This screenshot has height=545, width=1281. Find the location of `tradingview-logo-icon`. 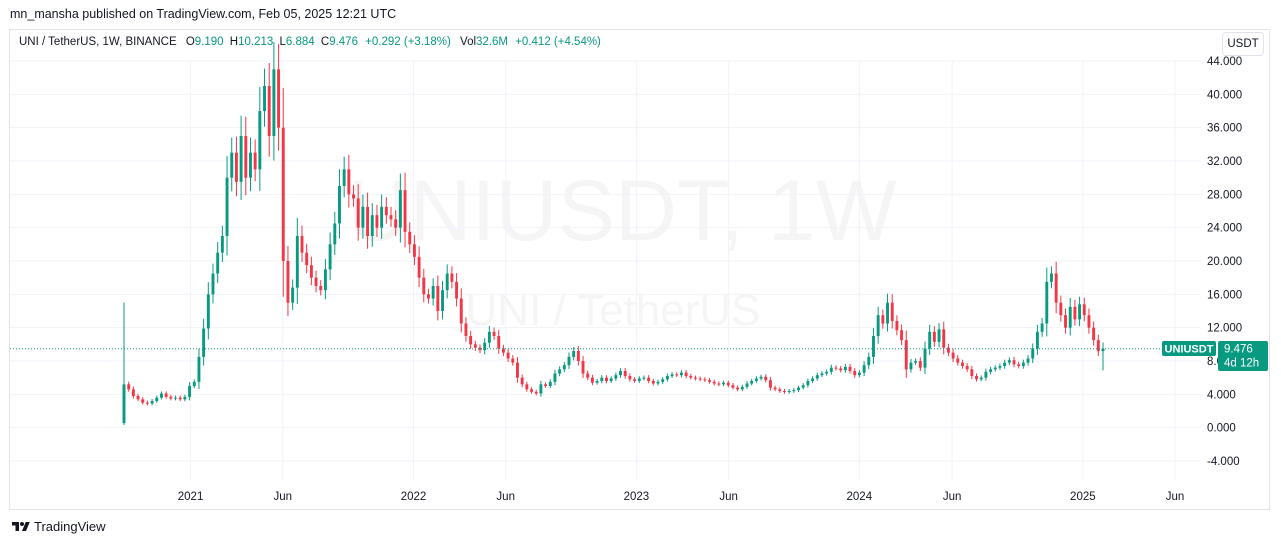

tradingview-logo-icon is located at coordinates (21, 526).